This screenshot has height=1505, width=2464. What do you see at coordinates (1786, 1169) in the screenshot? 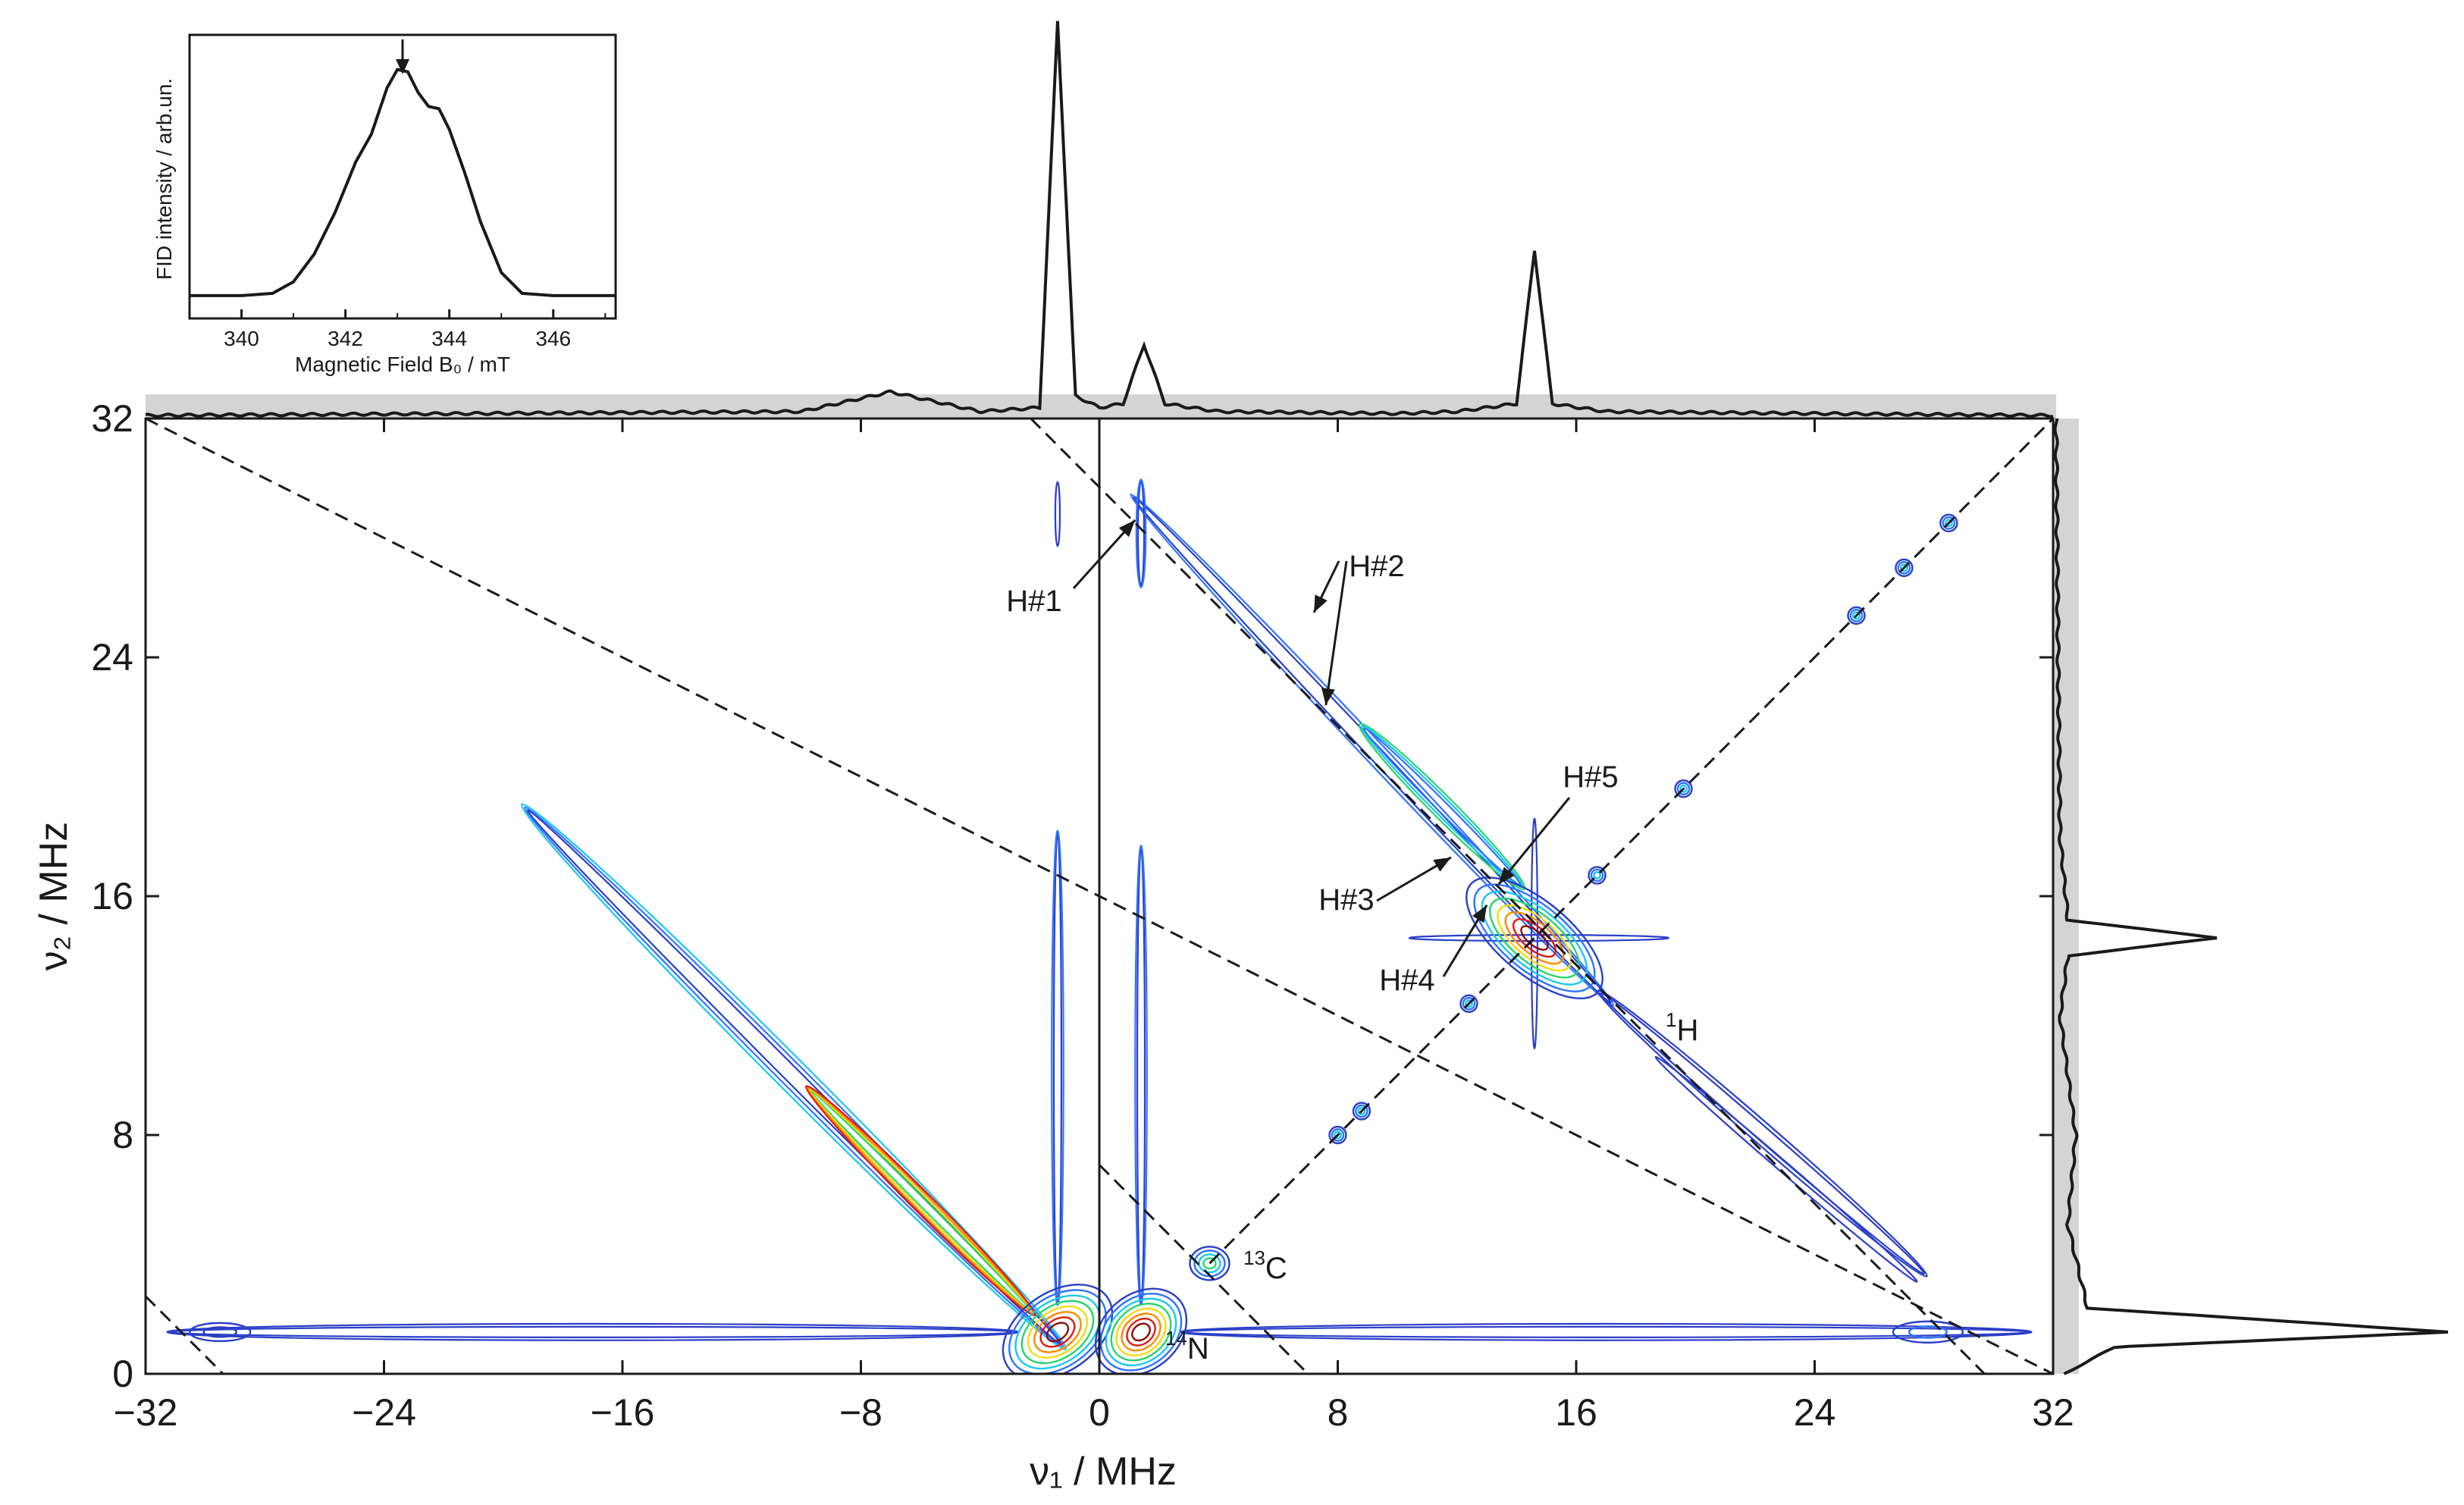
I see `contour-ridge-h-lower-b` at bounding box center [1786, 1169].